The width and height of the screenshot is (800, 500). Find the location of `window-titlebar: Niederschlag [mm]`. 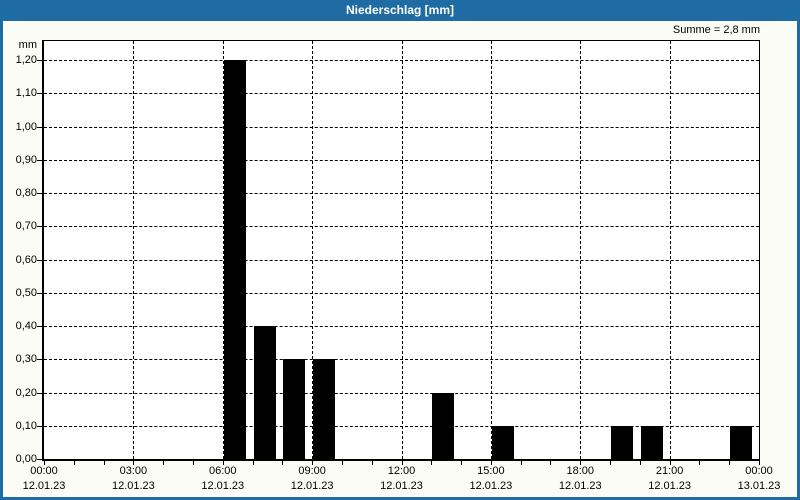

window-titlebar: Niederschlag [mm] is located at coordinates (400, 10).